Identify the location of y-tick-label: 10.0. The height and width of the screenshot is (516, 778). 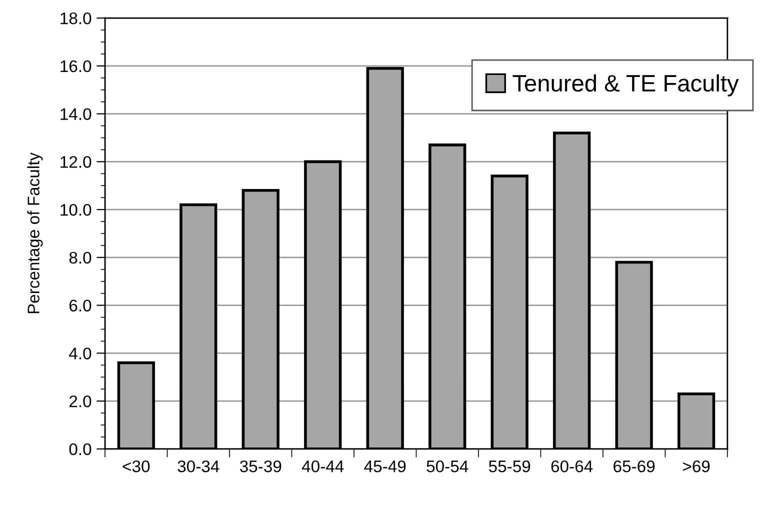
(76, 210).